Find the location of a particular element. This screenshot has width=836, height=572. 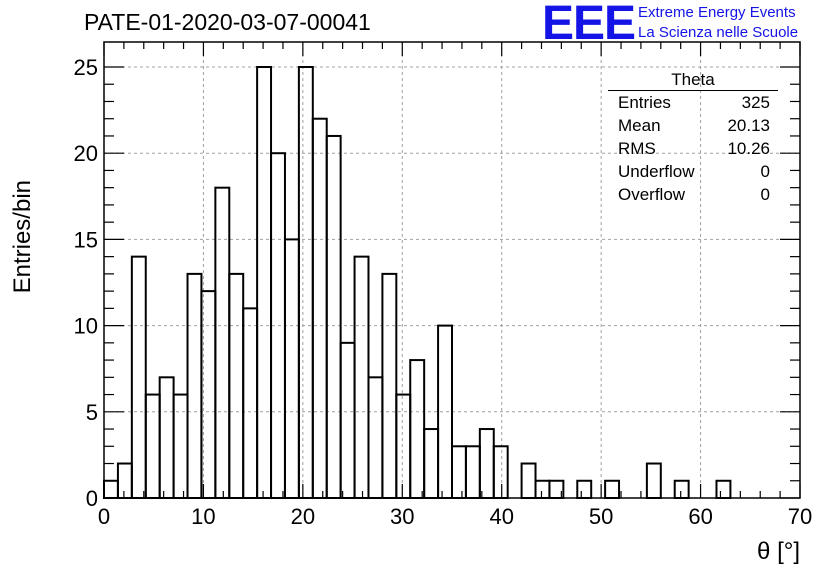

stats-row: Mean 20.13 is located at coordinates (693, 125).